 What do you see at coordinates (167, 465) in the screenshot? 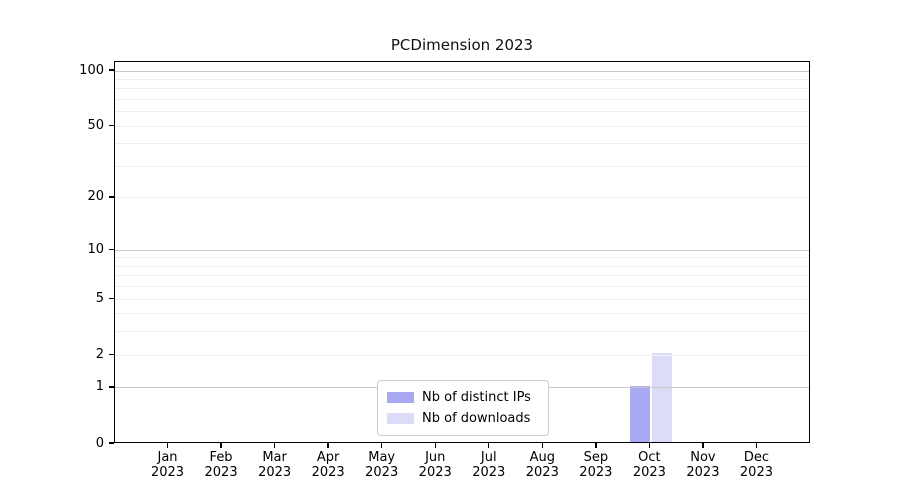
I see `x-tick-label-jan: Jan 2023` at bounding box center [167, 465].